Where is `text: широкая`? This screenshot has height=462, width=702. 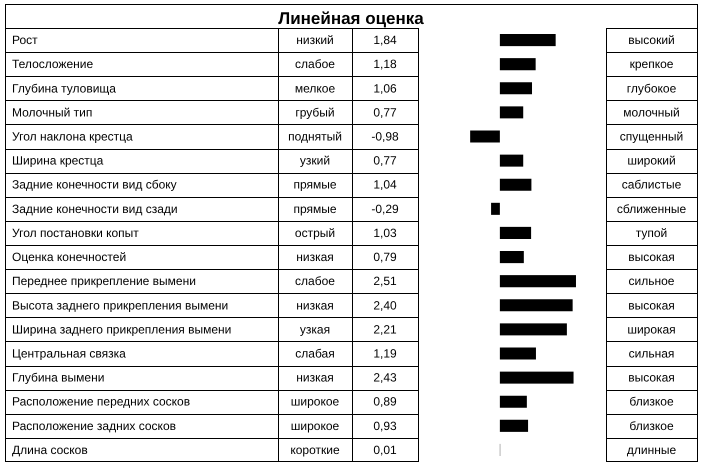 text: широкая is located at coordinates (651, 329).